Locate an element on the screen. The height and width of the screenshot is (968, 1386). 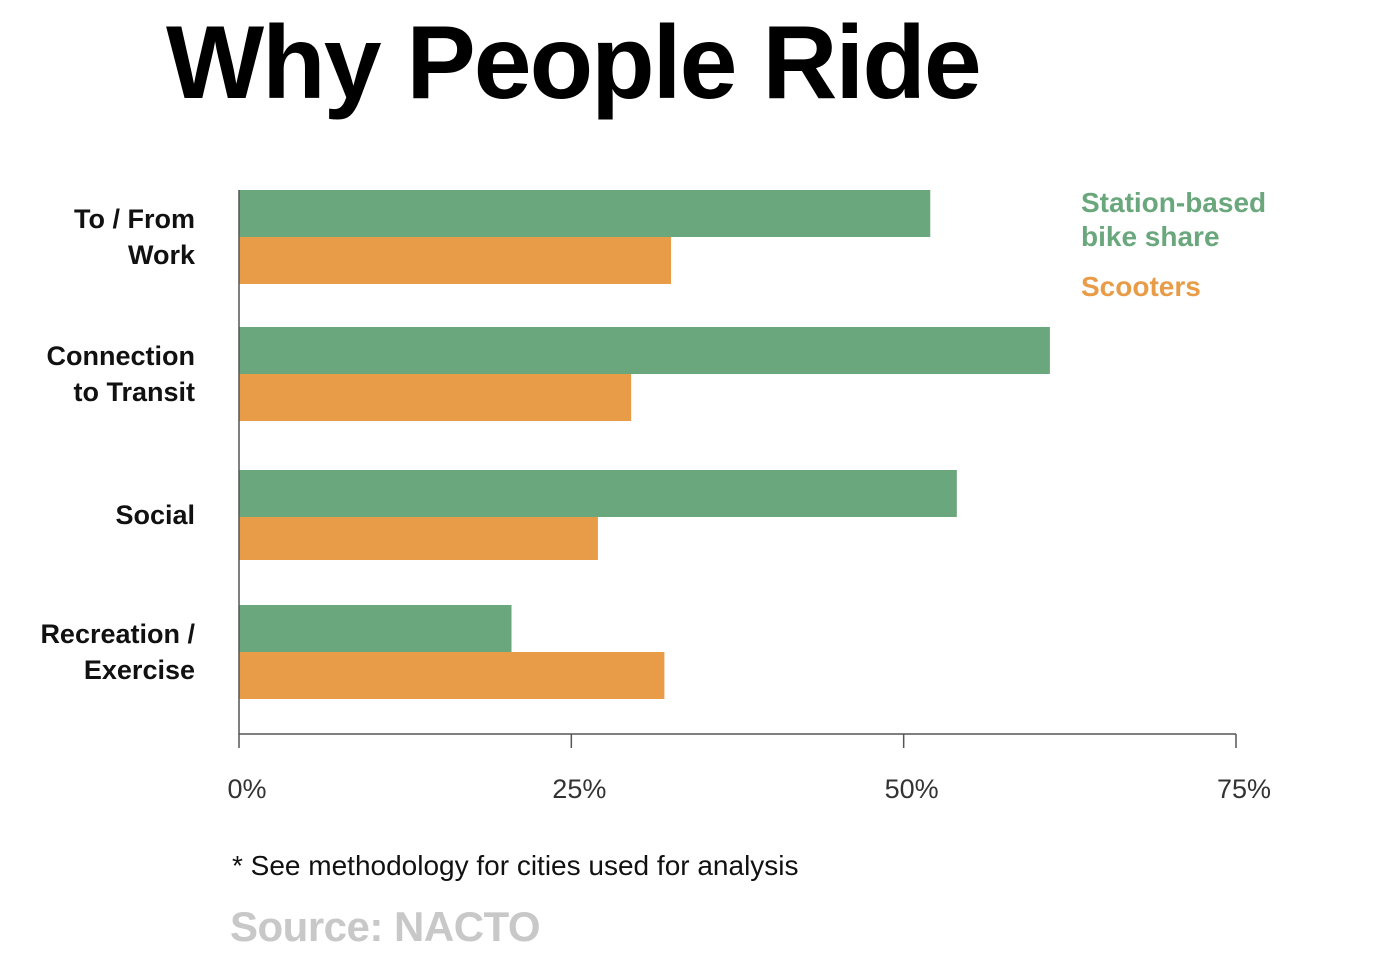
legend-item-bike-share: Station-based bike share is located at coordinates (1173, 219).